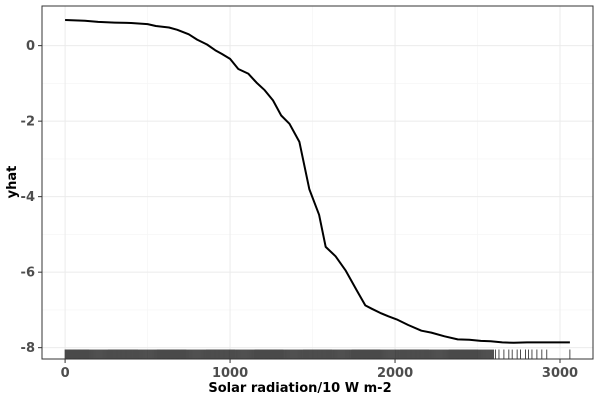  I want to click on x-tick-label: 2000, so click(395, 373).